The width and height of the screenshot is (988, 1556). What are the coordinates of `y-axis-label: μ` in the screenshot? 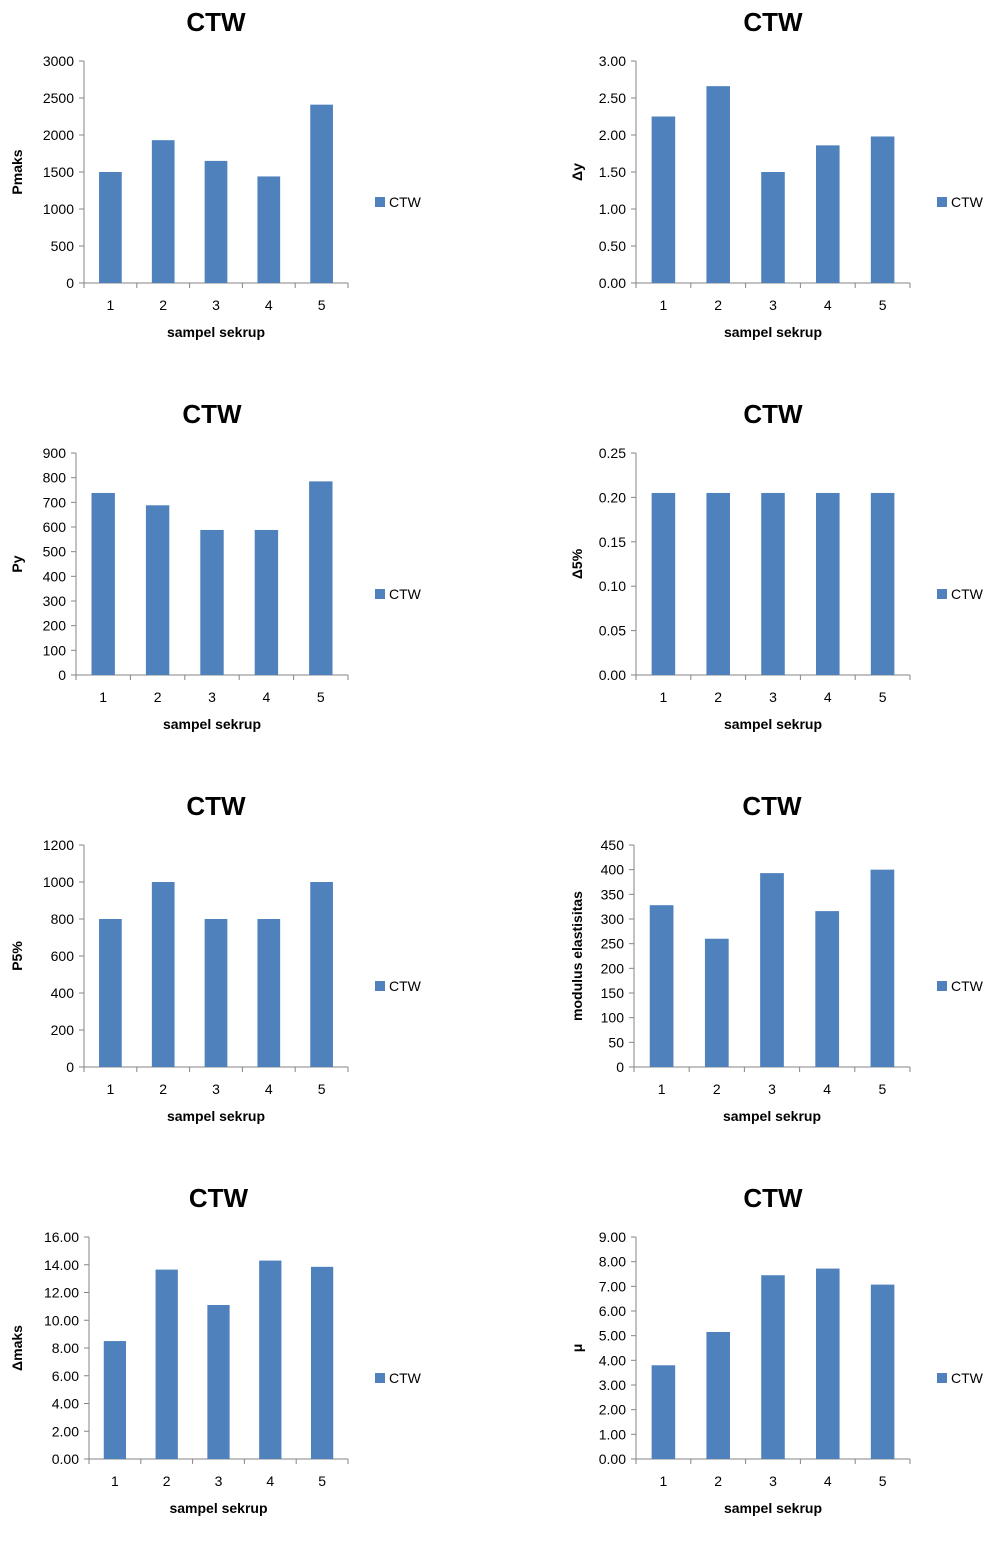 It's located at (577, 1348).